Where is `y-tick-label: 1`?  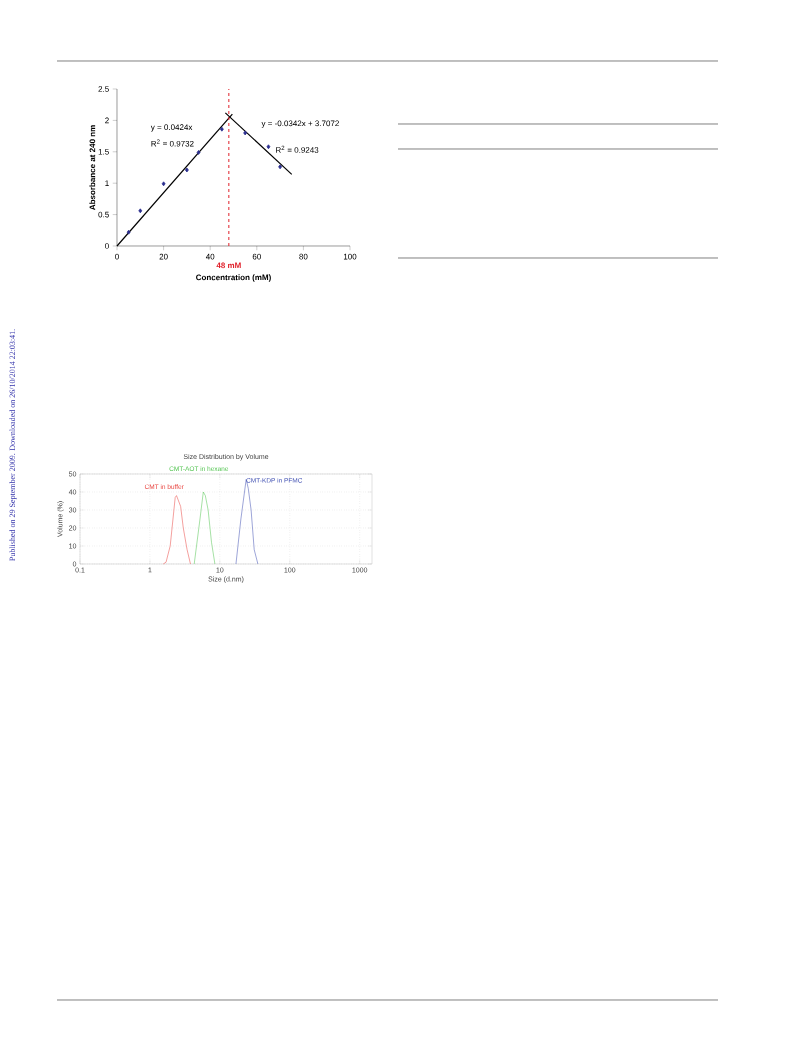 y-tick-label: 1 is located at coordinates (107, 183).